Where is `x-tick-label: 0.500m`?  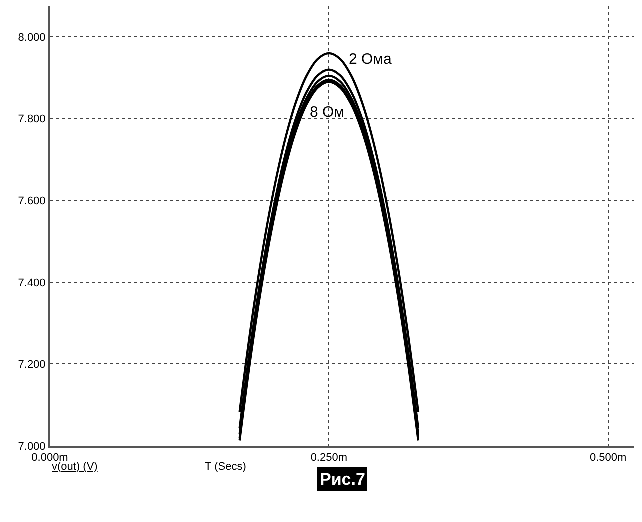 x-tick-label: 0.500m is located at coordinates (608, 458).